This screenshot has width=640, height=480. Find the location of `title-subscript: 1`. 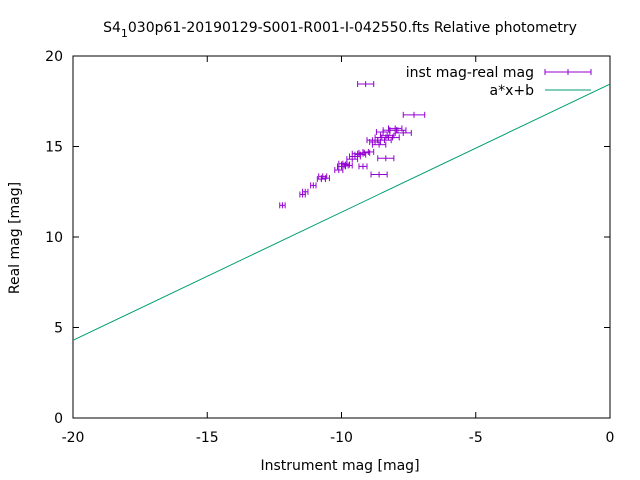

title-subscript: 1 is located at coordinates (124, 33).